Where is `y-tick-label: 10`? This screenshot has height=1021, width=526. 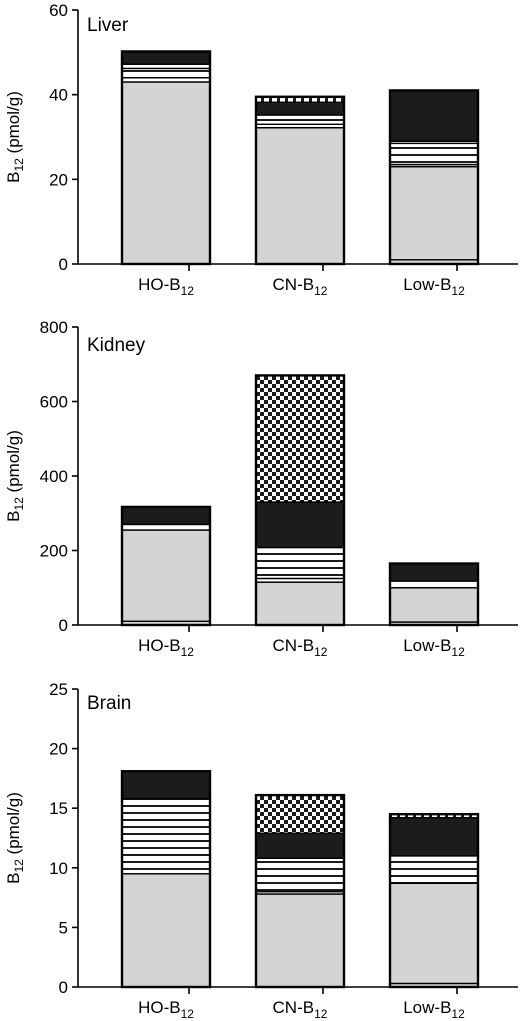 y-tick-label: 10 is located at coordinates (58, 868).